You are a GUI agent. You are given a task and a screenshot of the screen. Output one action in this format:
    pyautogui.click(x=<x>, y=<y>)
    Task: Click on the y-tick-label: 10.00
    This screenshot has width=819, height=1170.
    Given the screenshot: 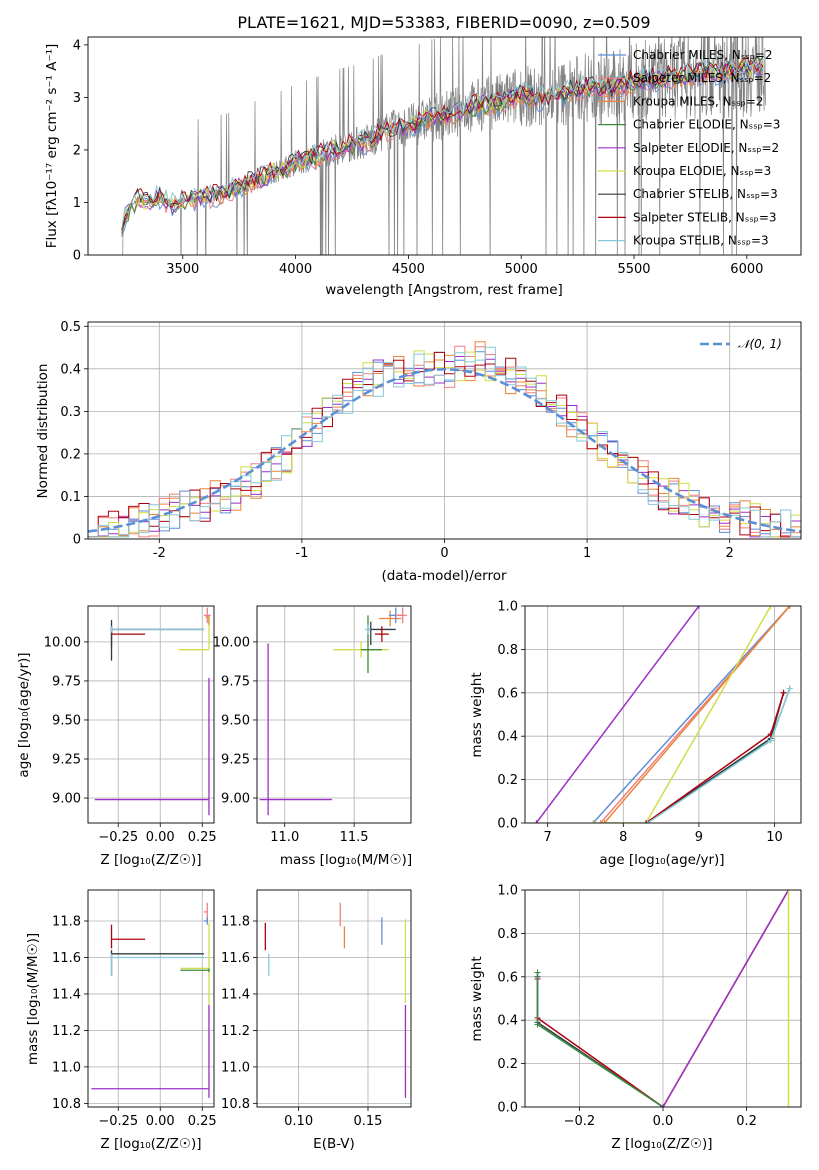 What is the action you would take?
    pyautogui.click(x=62, y=642)
    